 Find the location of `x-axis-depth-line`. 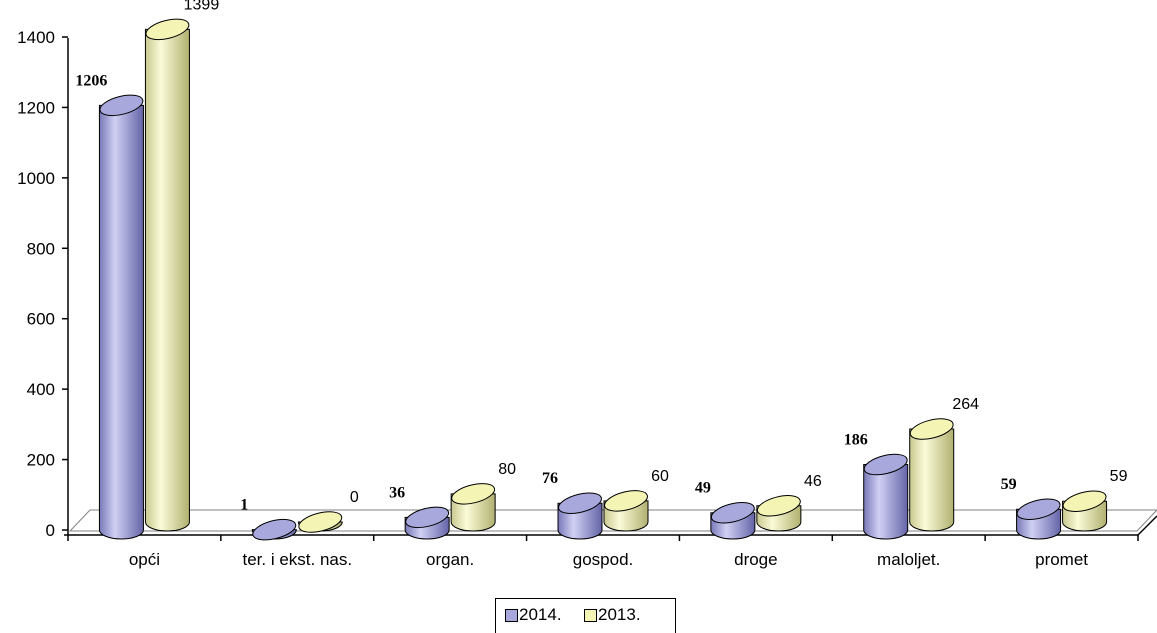

x-axis-depth-line is located at coordinates (1147, 525).